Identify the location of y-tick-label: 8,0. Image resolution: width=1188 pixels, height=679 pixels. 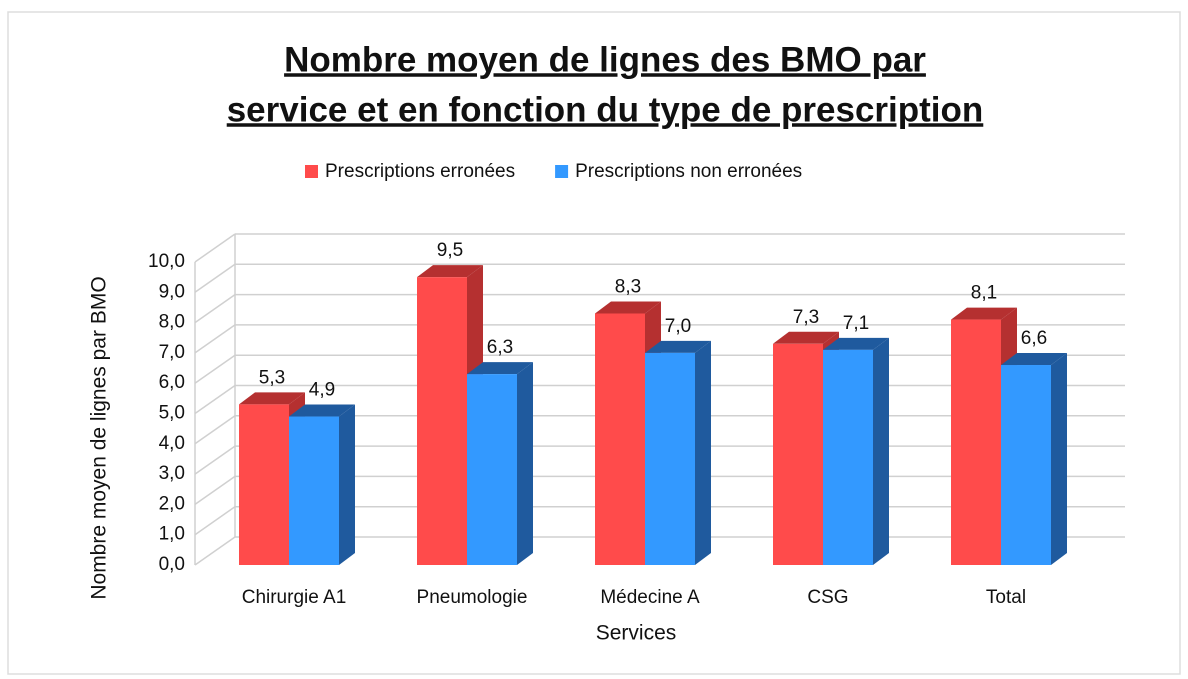
(172, 322).